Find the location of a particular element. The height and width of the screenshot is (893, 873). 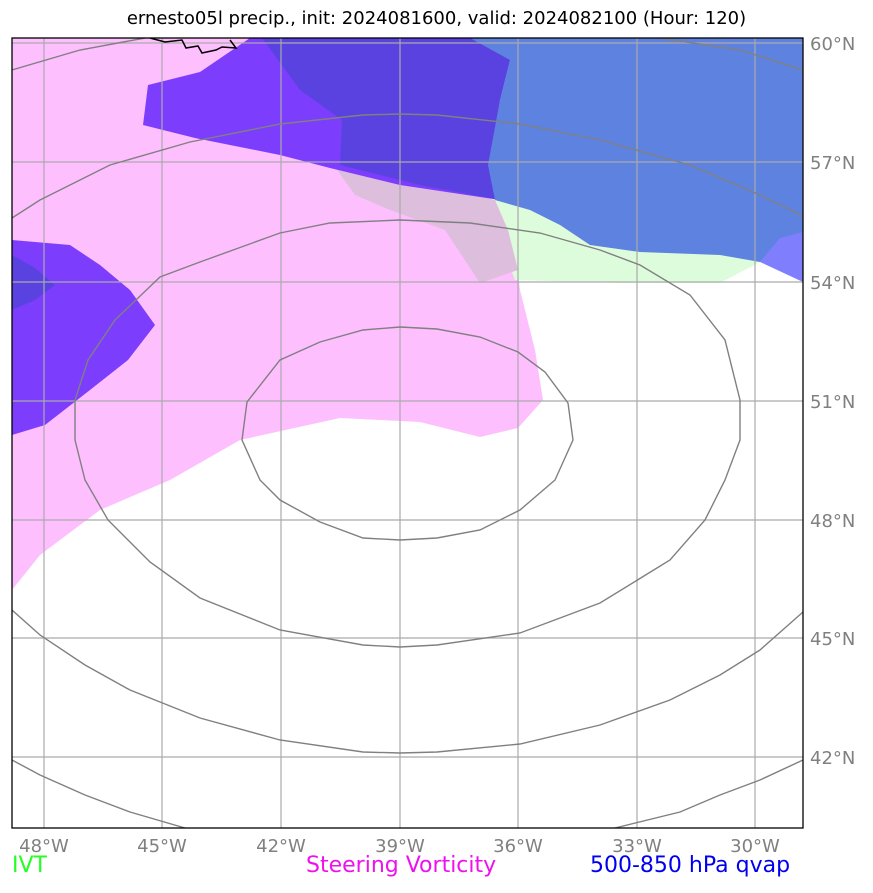

lat-tick-labels: 60°N 57°N 54°N 51°N 48°N 45°N 42°N is located at coordinates (832, 401).